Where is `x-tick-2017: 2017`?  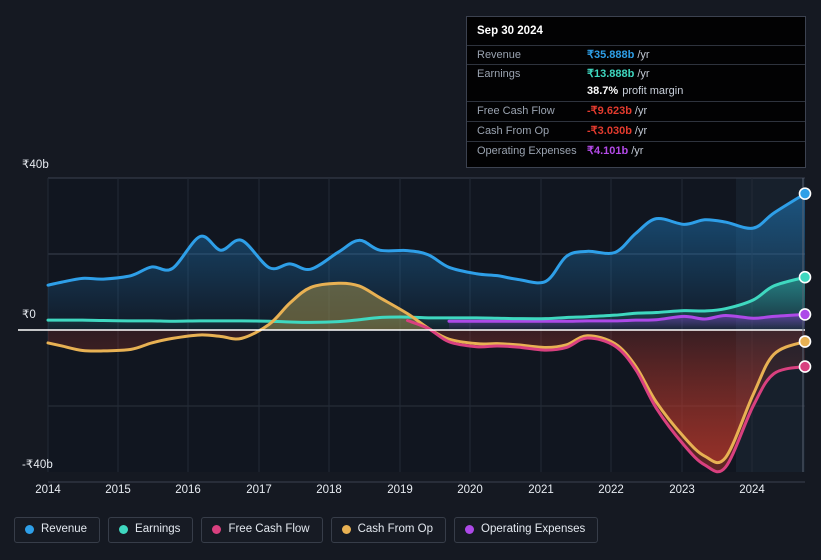 x-tick-2017: 2017 is located at coordinates (259, 490).